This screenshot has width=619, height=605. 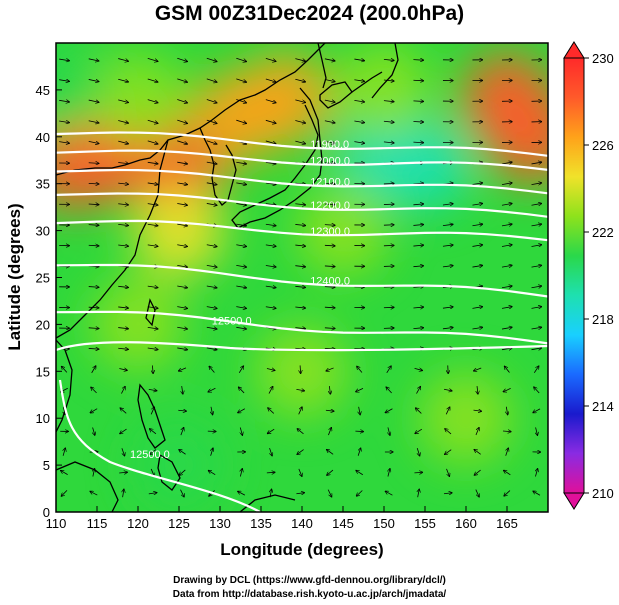 I want to click on y-tick-label: 45, so click(x=43, y=90).